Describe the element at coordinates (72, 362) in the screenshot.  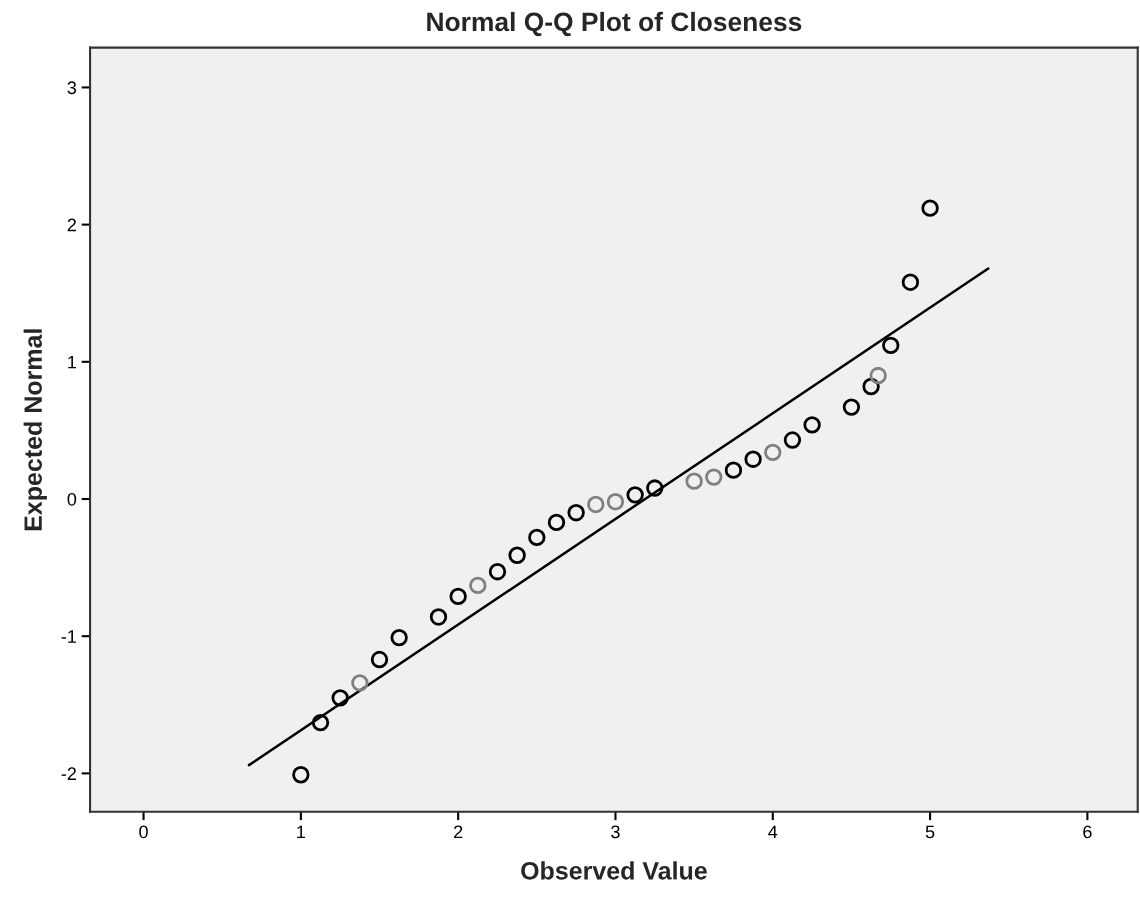
I see `y-tick-label: 1` at that location.